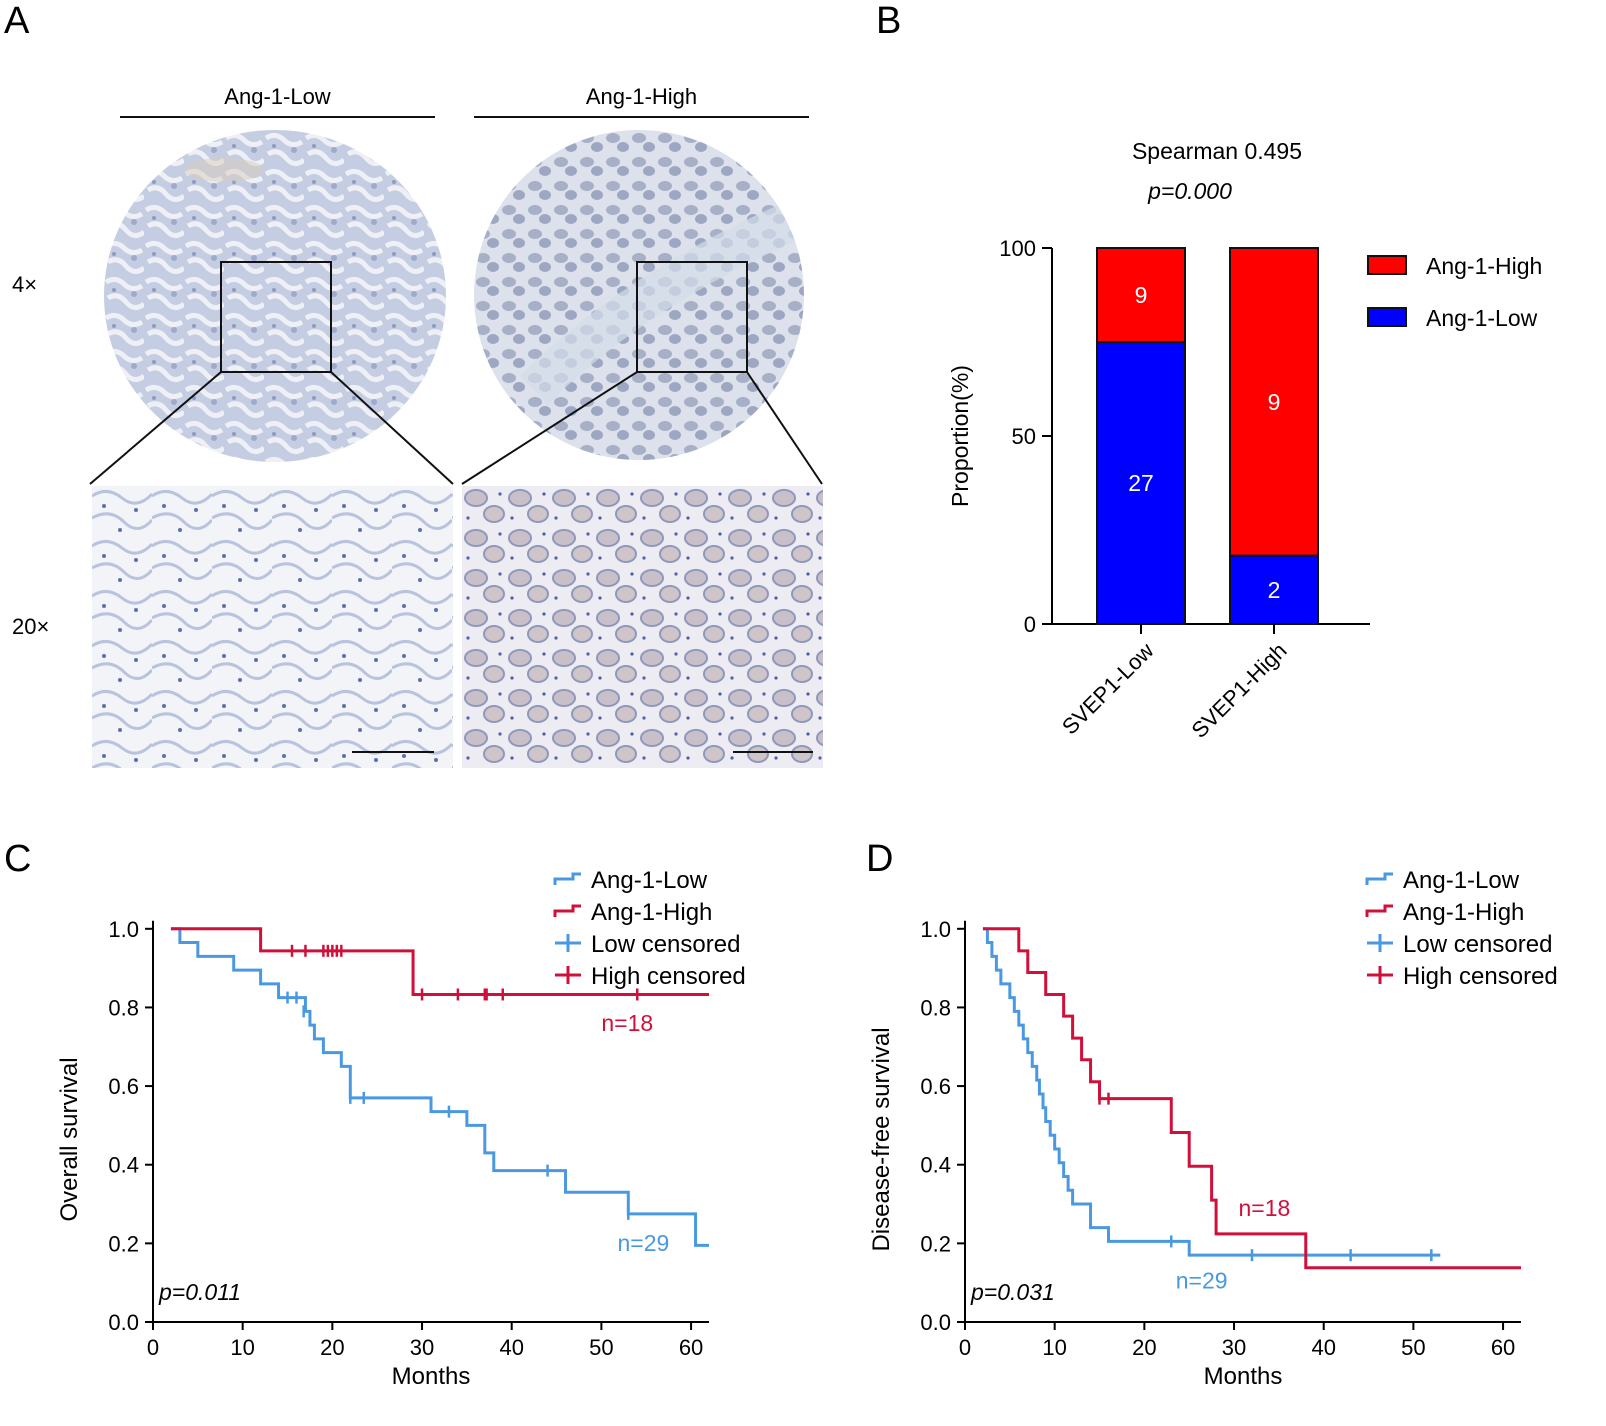 Image resolution: width=1606 pixels, height=1426 pixels. I want to click on group-underline-high, so click(641, 117).